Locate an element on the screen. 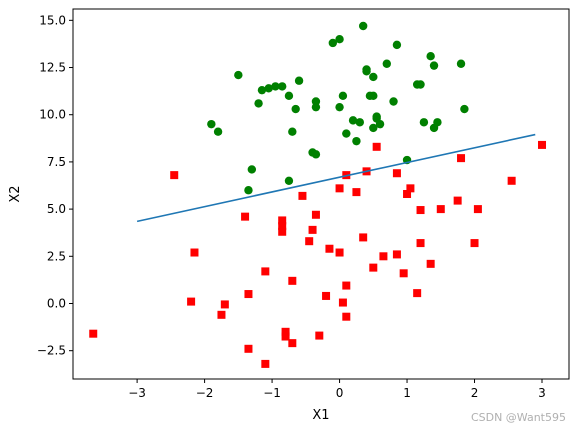 This screenshot has height=432, width=578. y-tick-label-0: −2.5 is located at coordinates (51, 351).